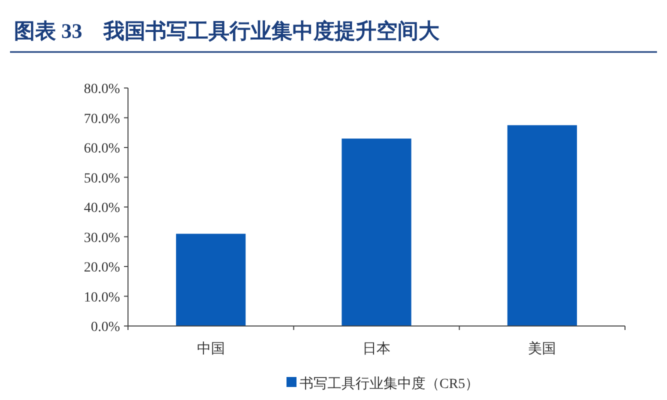  Describe the element at coordinates (102, 149) in the screenshot. I see `y-tick-label: 60.0%` at that location.